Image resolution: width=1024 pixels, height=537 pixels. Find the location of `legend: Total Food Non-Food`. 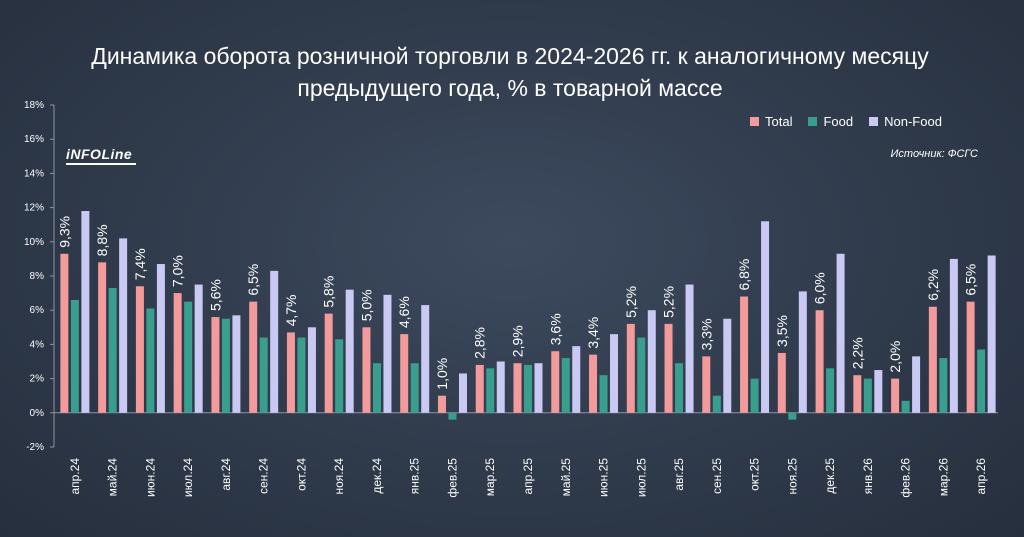

legend: Total Food Non-Food is located at coordinates (846, 121).